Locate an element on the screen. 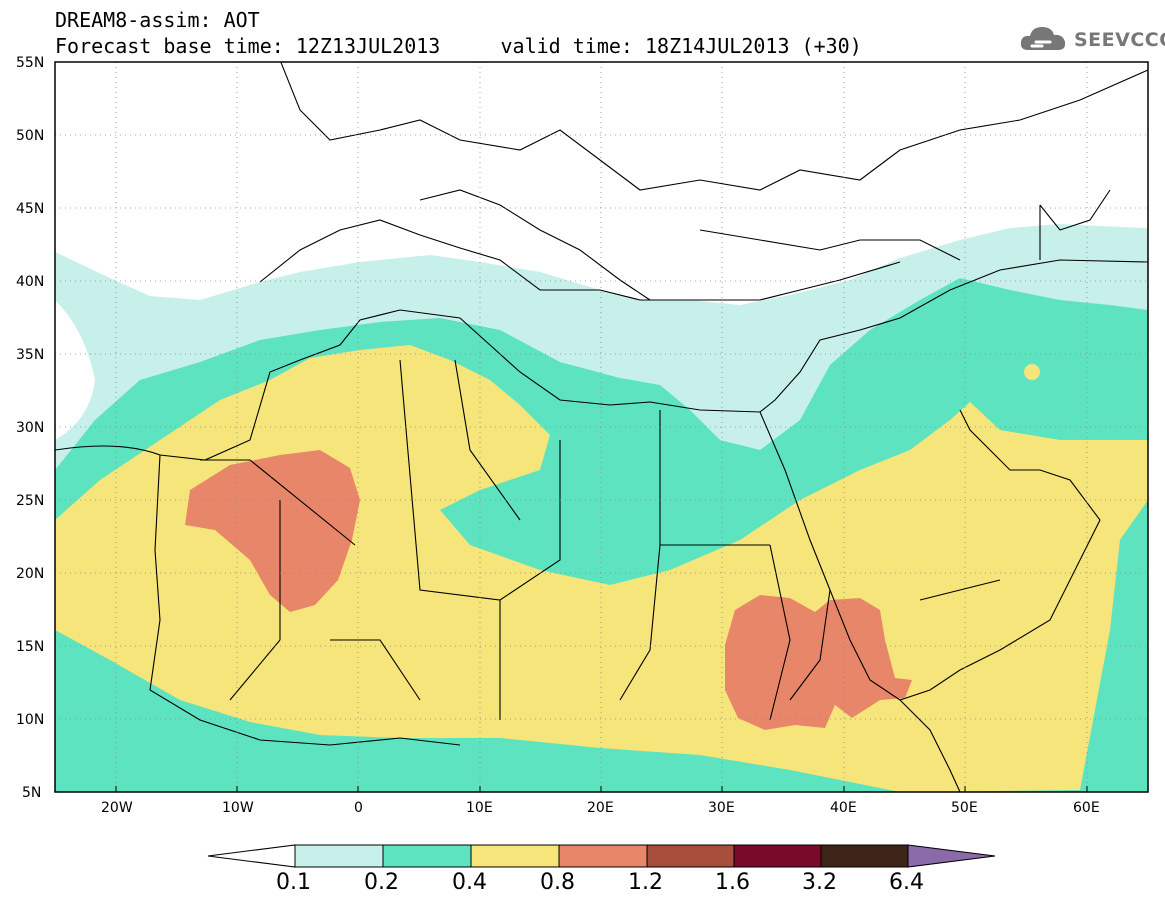 Image resolution: width=1165 pixels, height=905 pixels. colorbar-swatch-3.2 is located at coordinates (864, 856).